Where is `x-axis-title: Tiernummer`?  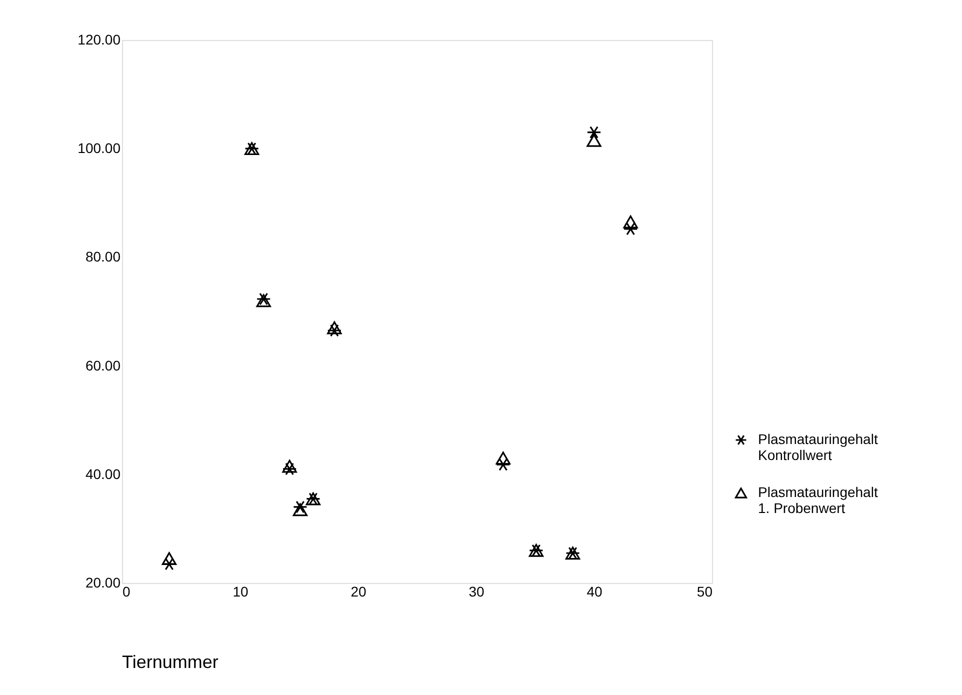 x-axis-title: Tiernummer is located at coordinates (170, 662).